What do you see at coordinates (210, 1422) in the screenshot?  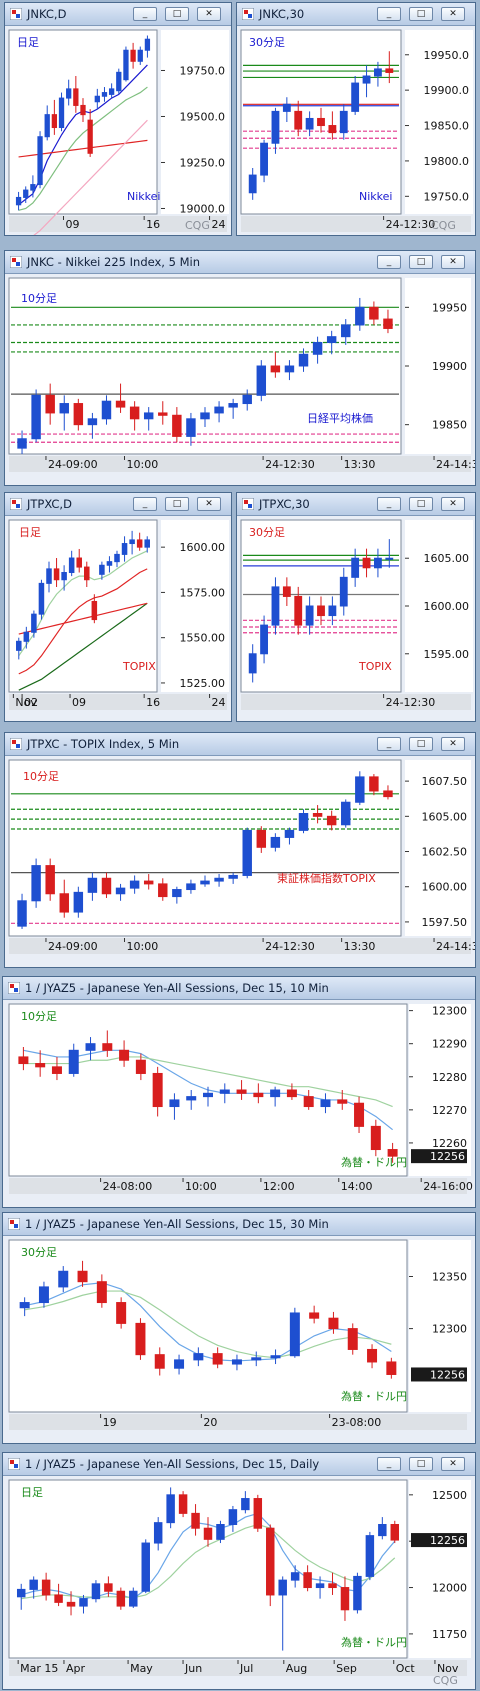 I see `x-tick-label: 20` at bounding box center [210, 1422].